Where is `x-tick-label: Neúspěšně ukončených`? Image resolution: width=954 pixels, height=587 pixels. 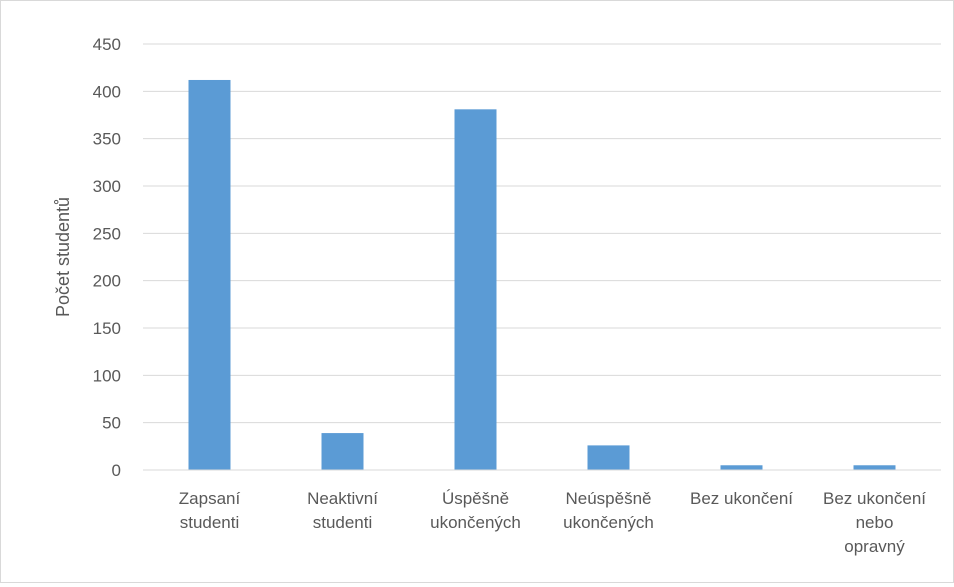
x-tick-label: Neúspěšně ukončených is located at coordinates (608, 510).